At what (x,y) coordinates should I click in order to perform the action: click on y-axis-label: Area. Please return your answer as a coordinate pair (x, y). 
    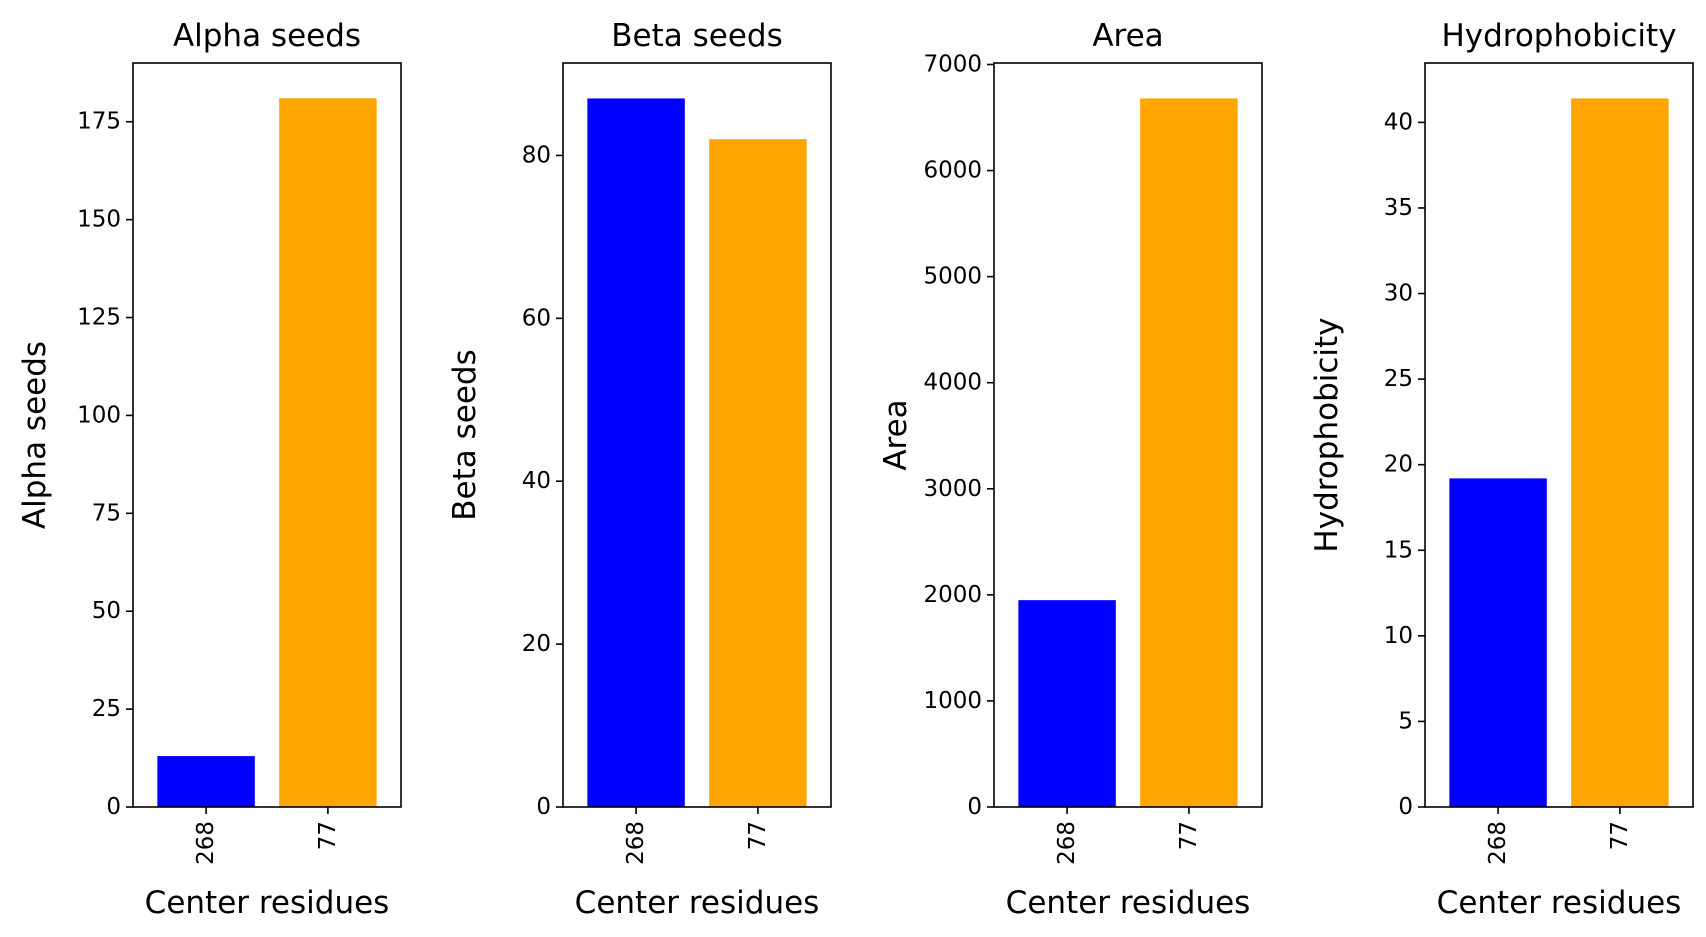
    Looking at the image, I should click on (896, 434).